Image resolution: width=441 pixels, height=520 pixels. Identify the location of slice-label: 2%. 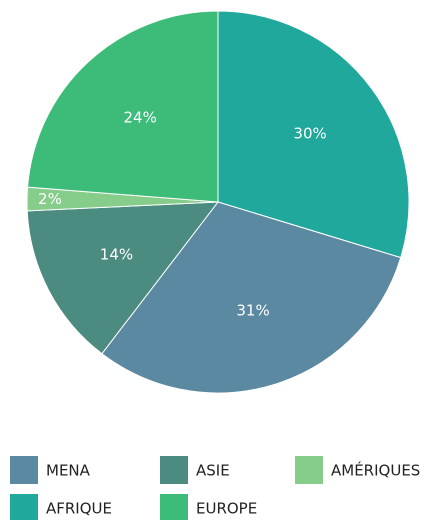
(50, 199).